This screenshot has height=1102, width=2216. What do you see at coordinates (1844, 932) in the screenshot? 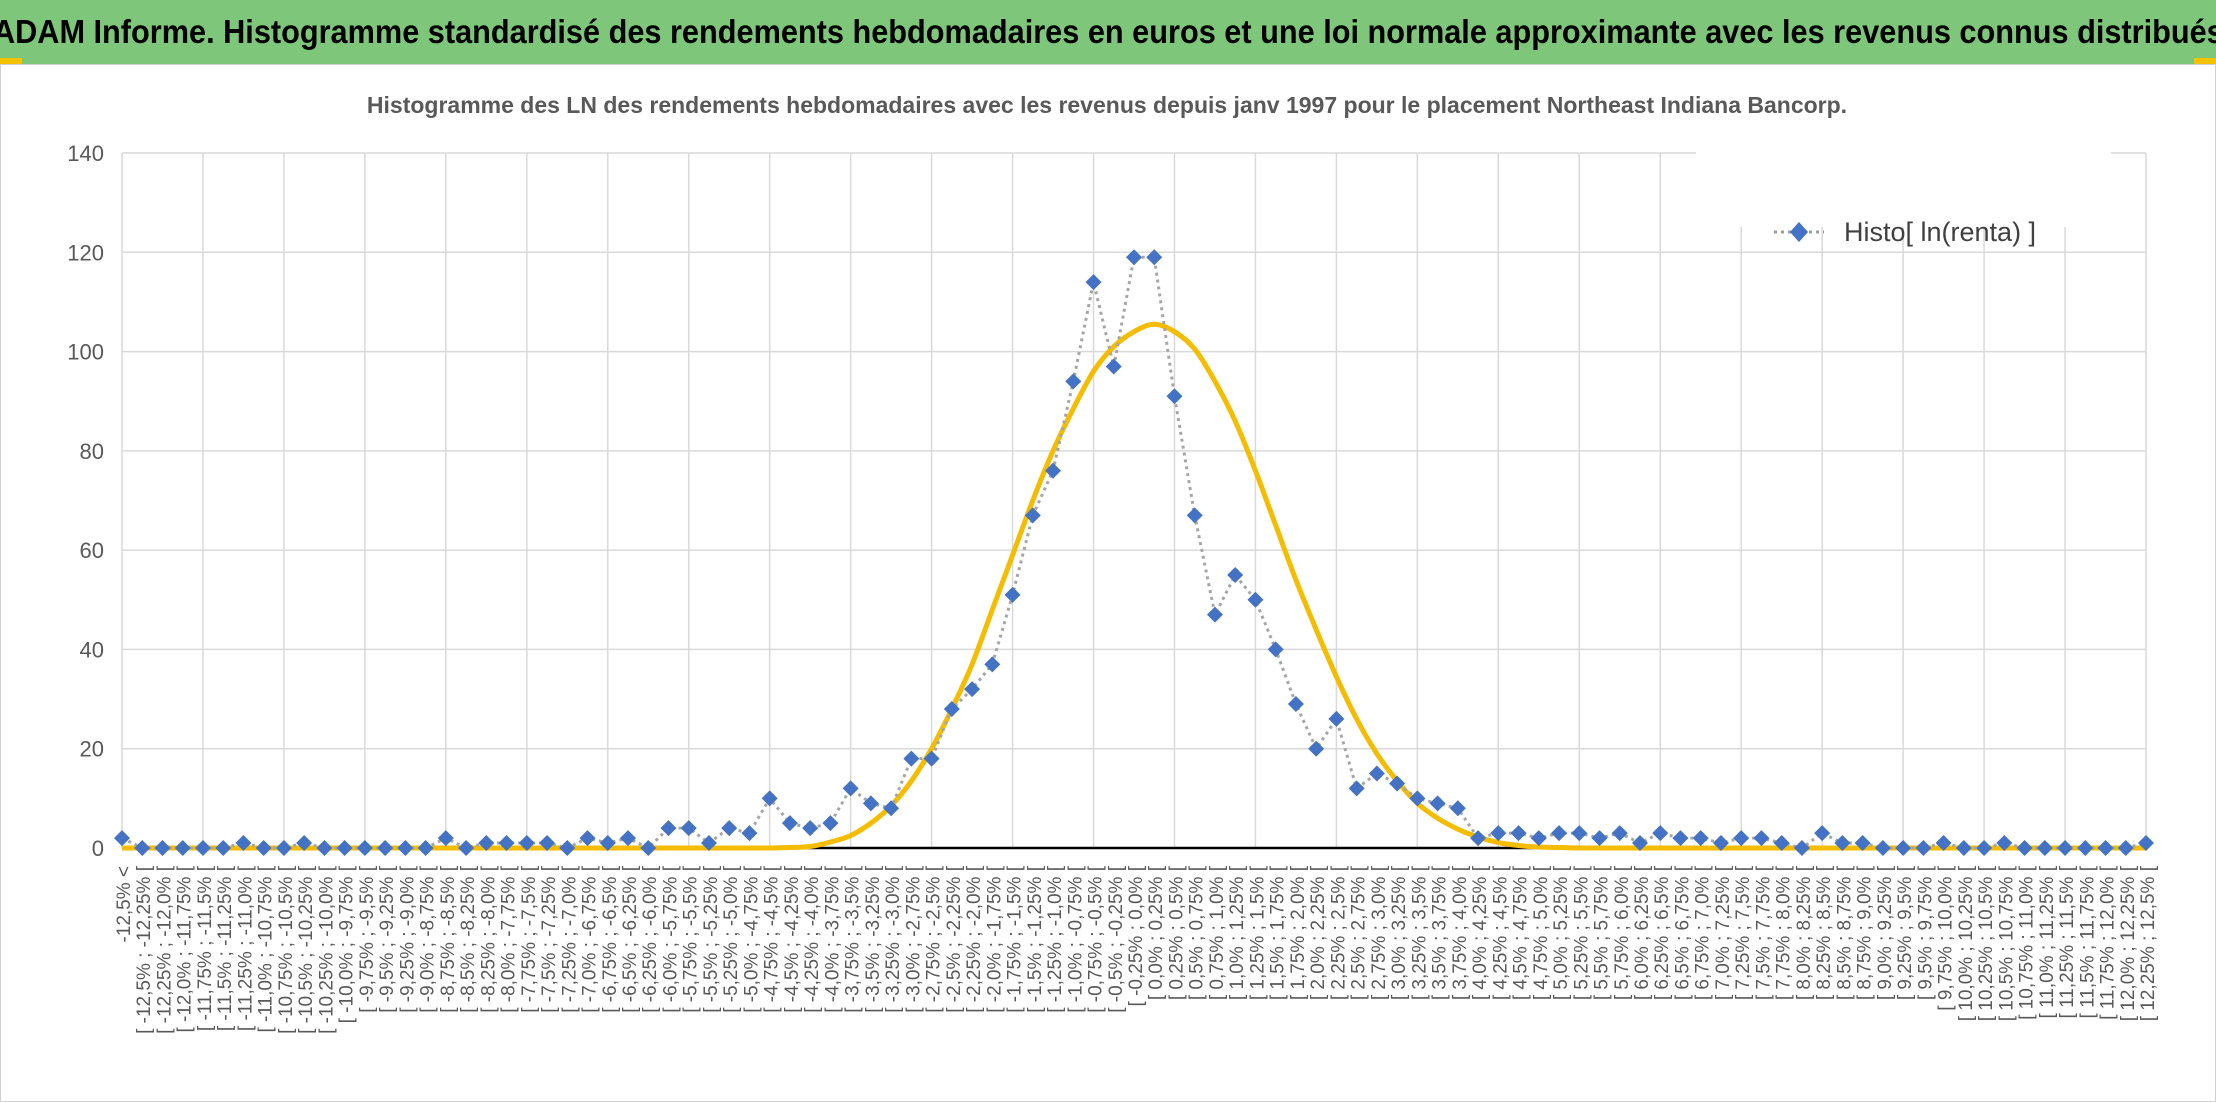
I see `x-tick-label: [ 8,5% ; 8,75% [` at bounding box center [1844, 932].